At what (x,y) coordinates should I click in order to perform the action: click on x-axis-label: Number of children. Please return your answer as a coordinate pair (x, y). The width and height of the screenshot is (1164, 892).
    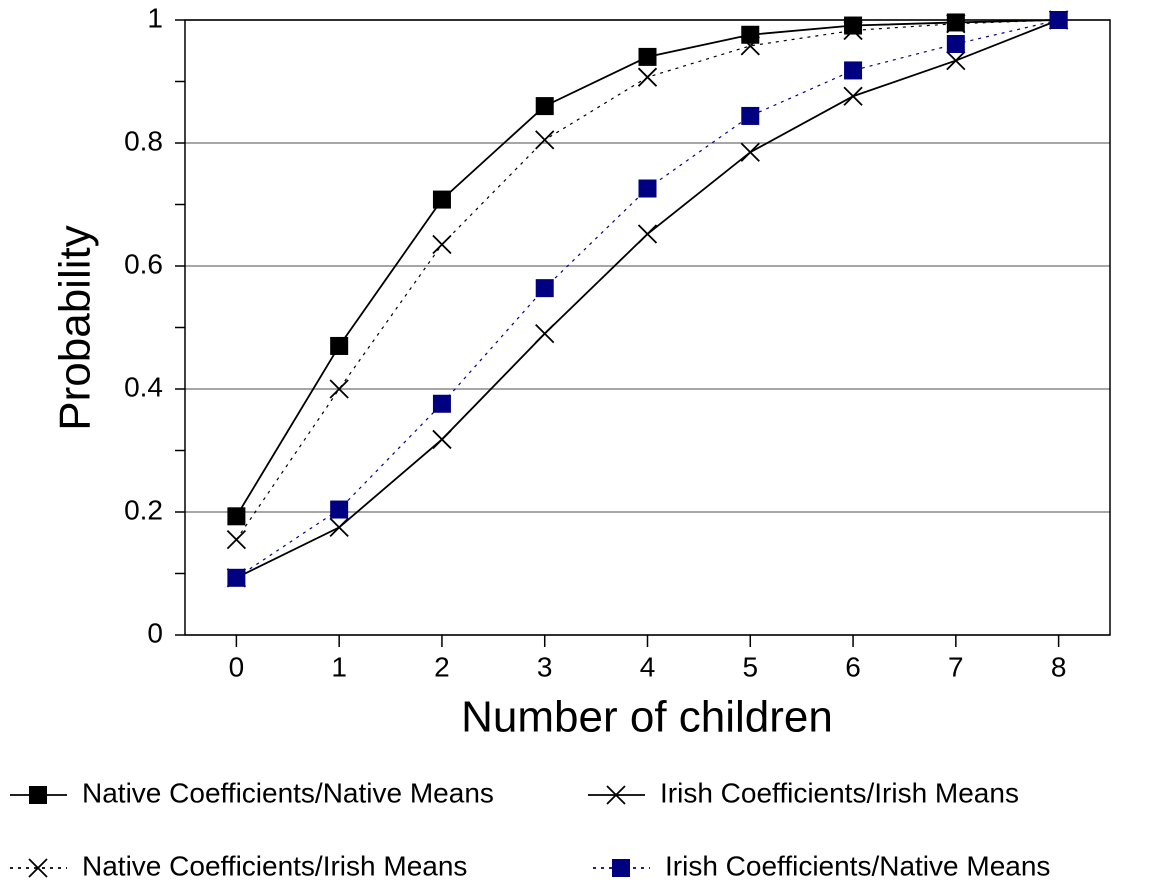
    Looking at the image, I should click on (647, 717).